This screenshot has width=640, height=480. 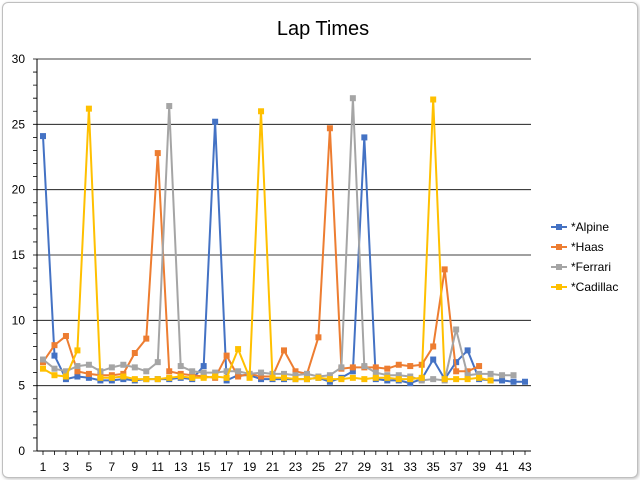 I want to click on x-tick-label: 31, so click(x=388, y=467).